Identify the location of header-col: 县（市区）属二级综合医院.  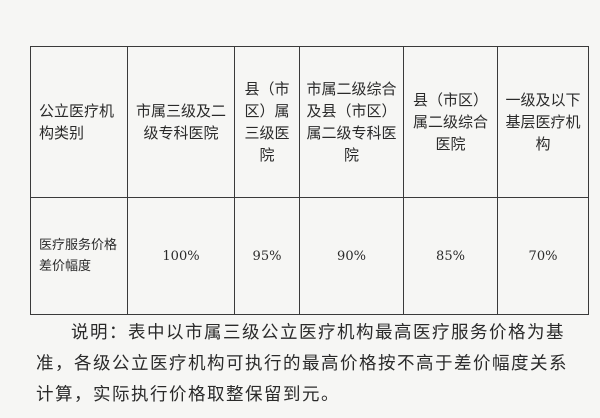
(450, 122).